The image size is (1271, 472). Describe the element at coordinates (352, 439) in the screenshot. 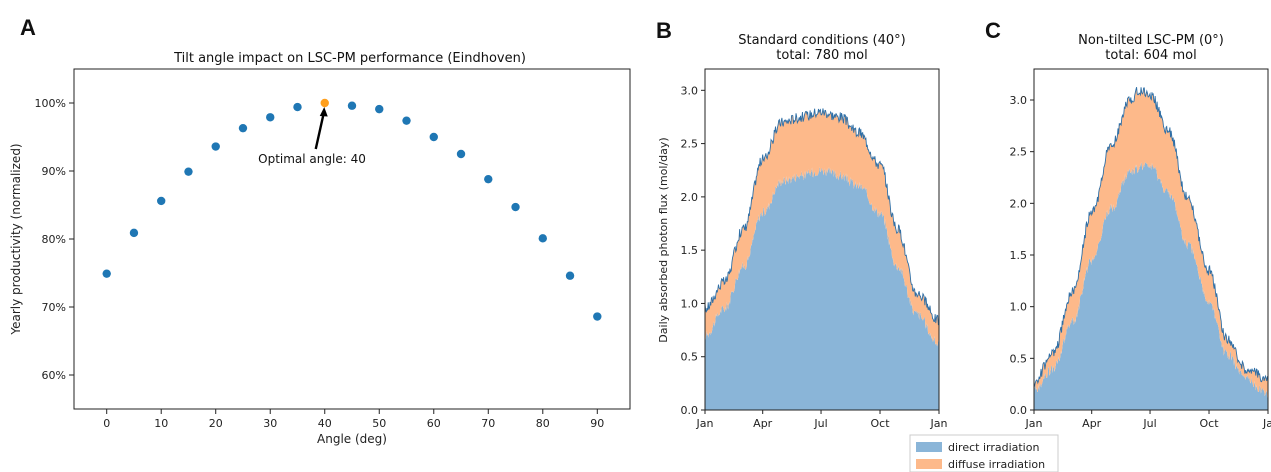

I see `panel-a-x-axis-label: Angle (deg)` at that location.